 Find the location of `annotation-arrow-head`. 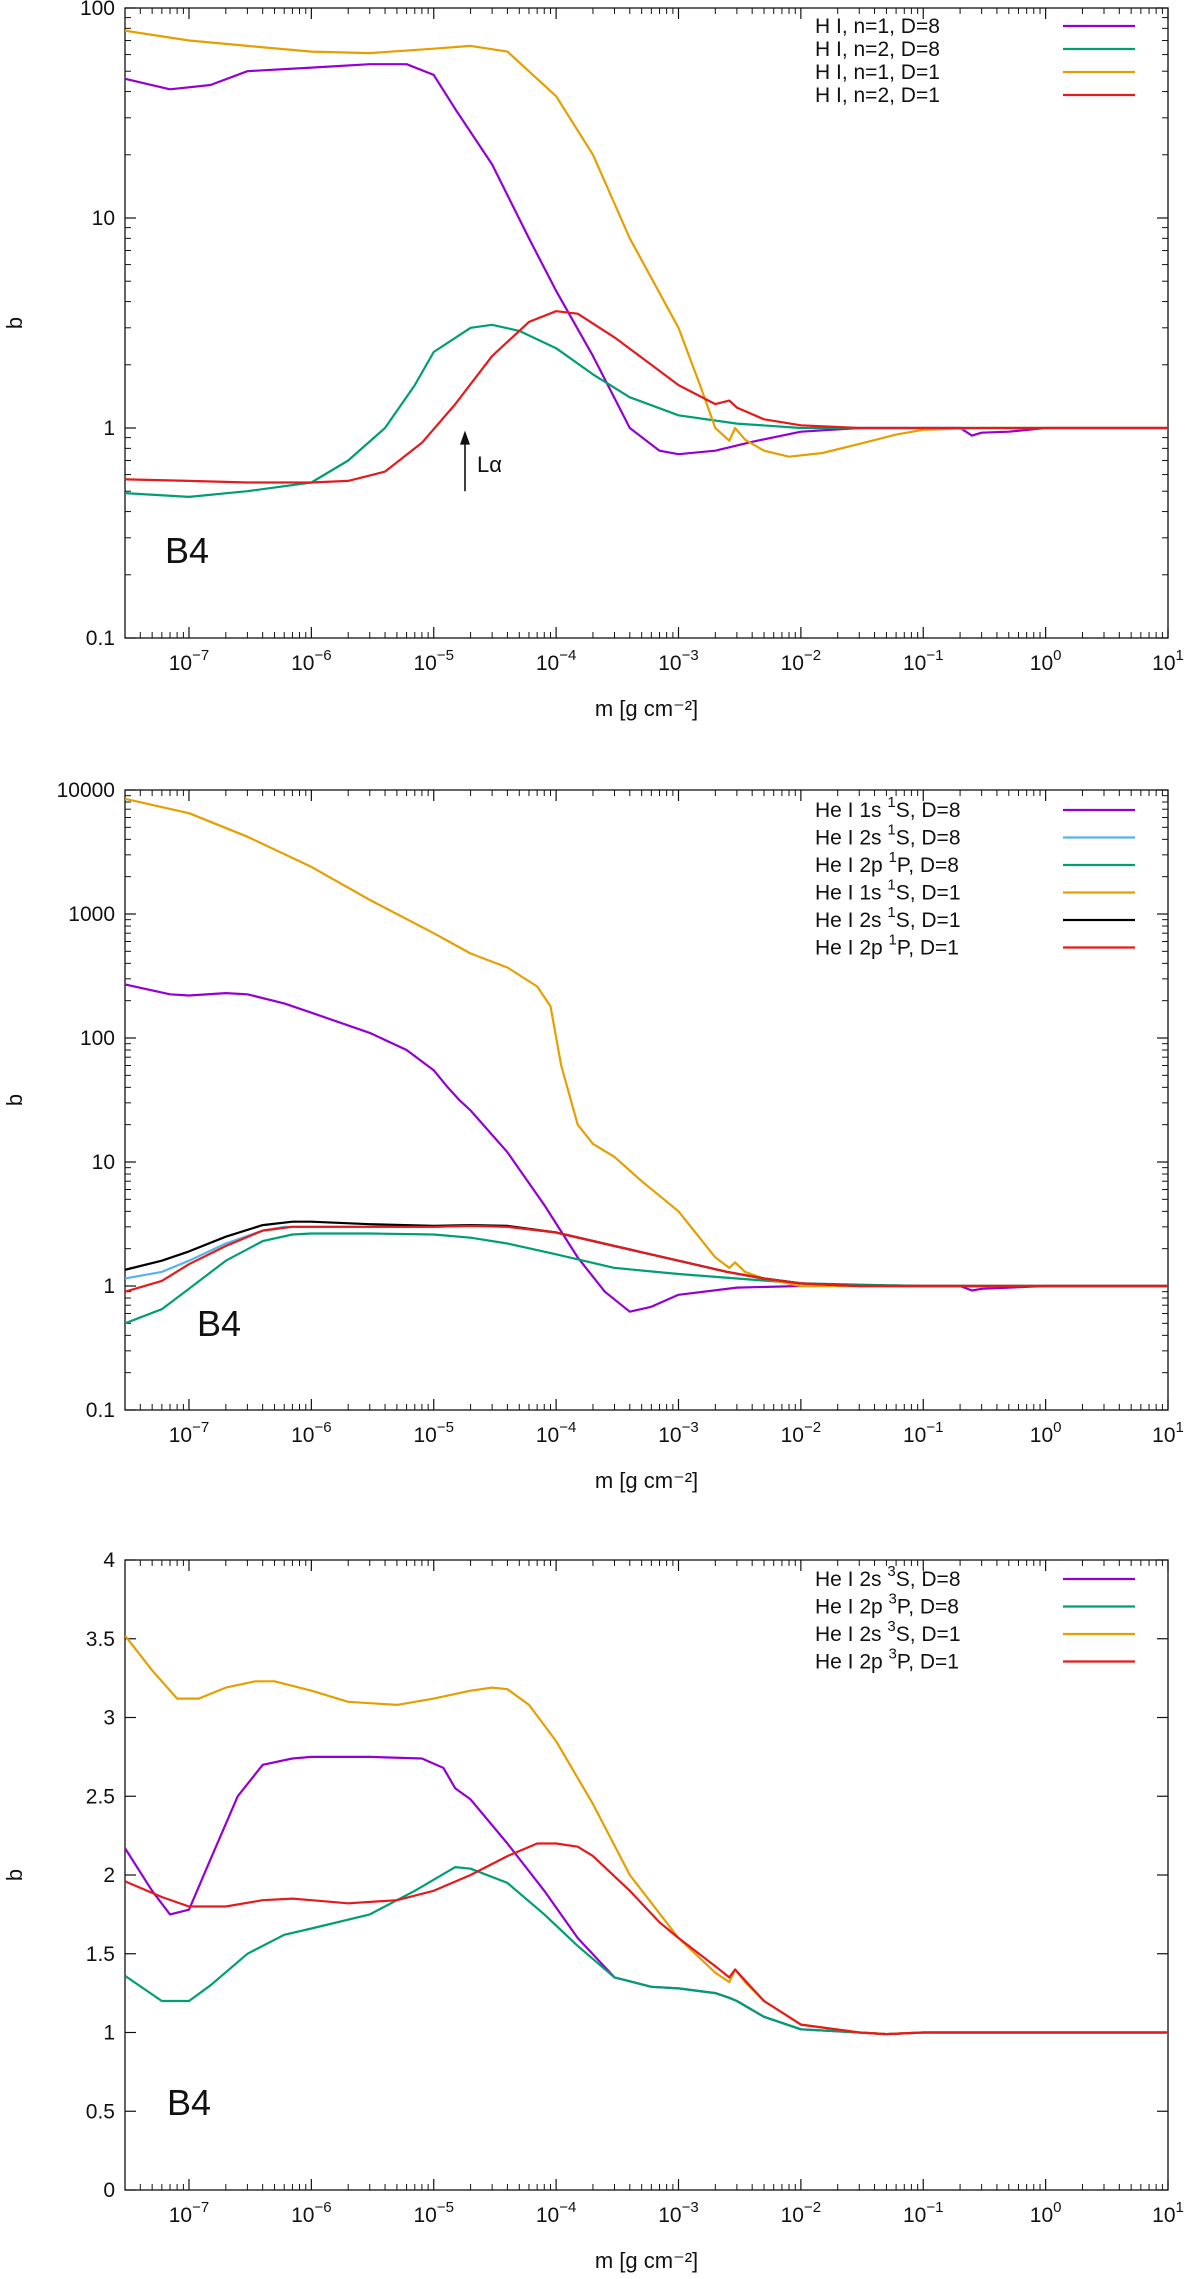

annotation-arrow-head is located at coordinates (464, 437).